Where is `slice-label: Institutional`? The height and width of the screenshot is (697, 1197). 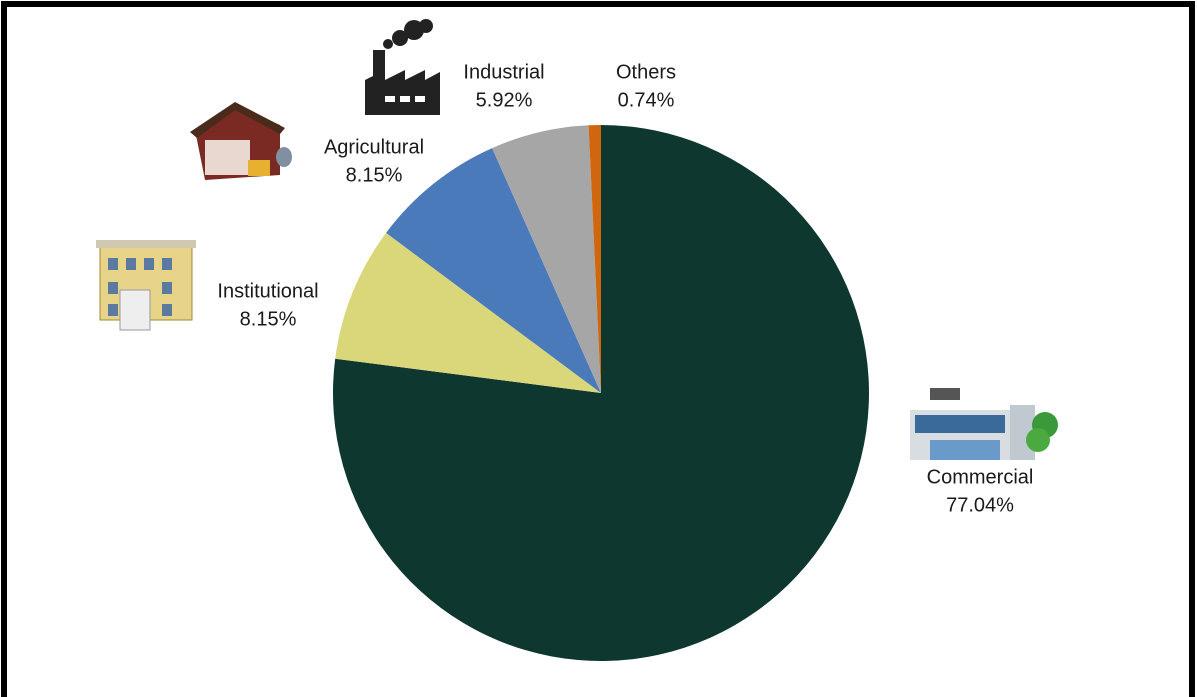
slice-label: Institutional is located at coordinates (267, 291).